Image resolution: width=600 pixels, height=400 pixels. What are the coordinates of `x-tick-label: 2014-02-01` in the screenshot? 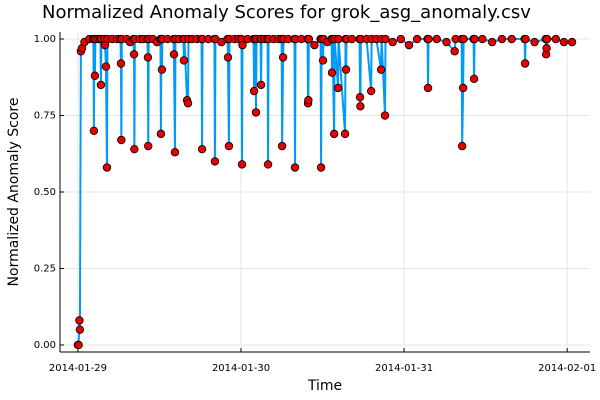 It's located at (567, 368).